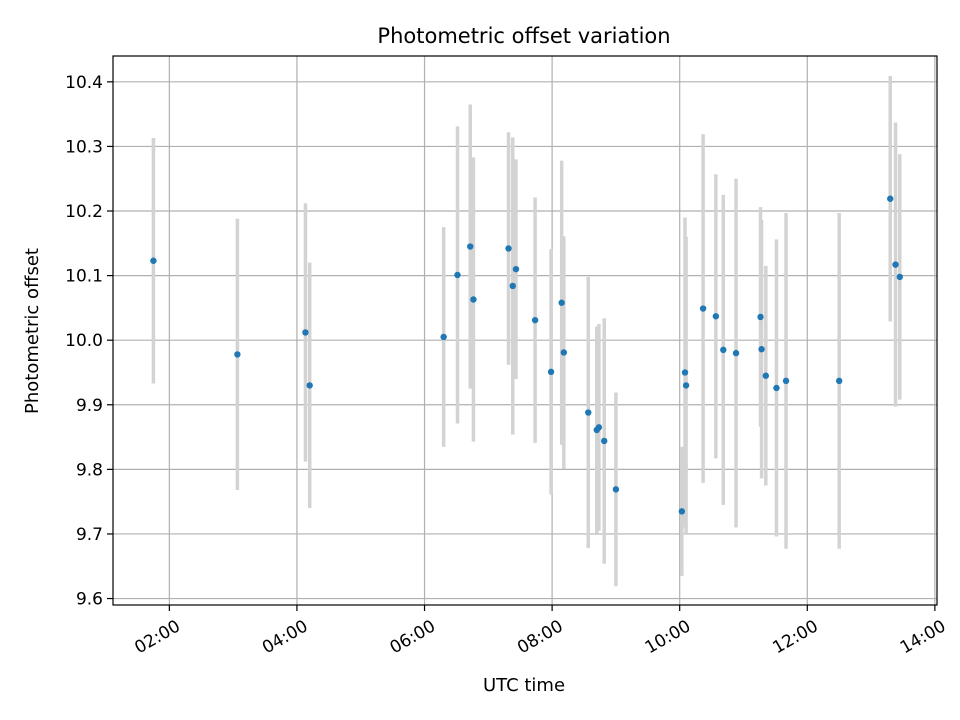  I want to click on y-tick-label: 10.2, so click(84, 212).